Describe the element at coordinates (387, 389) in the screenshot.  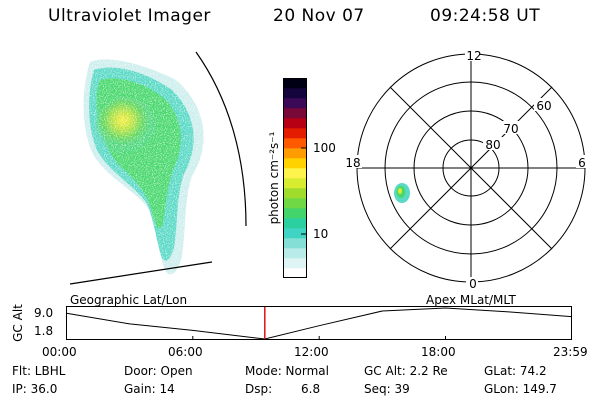
I see `status-seq: Seq: 39` at that location.